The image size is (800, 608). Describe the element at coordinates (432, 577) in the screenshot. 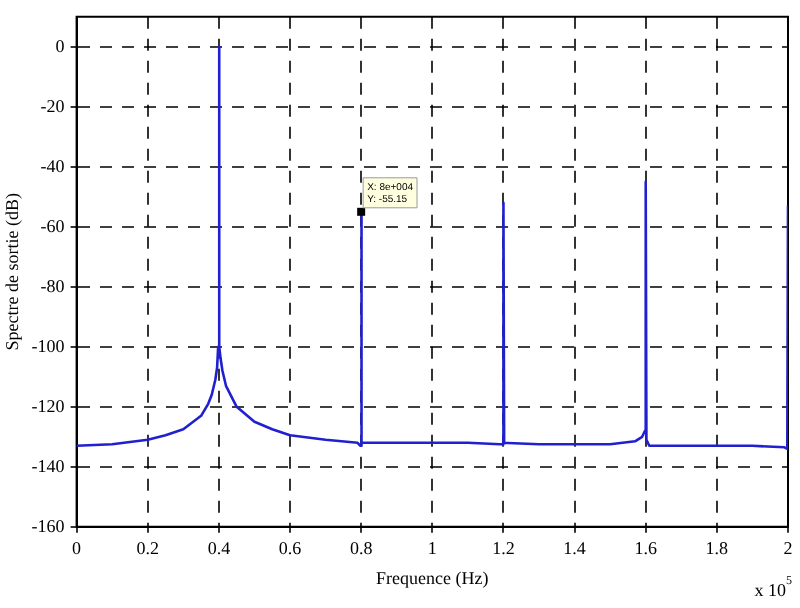

I see `x-axis-title: Frequence (Hz)` at that location.